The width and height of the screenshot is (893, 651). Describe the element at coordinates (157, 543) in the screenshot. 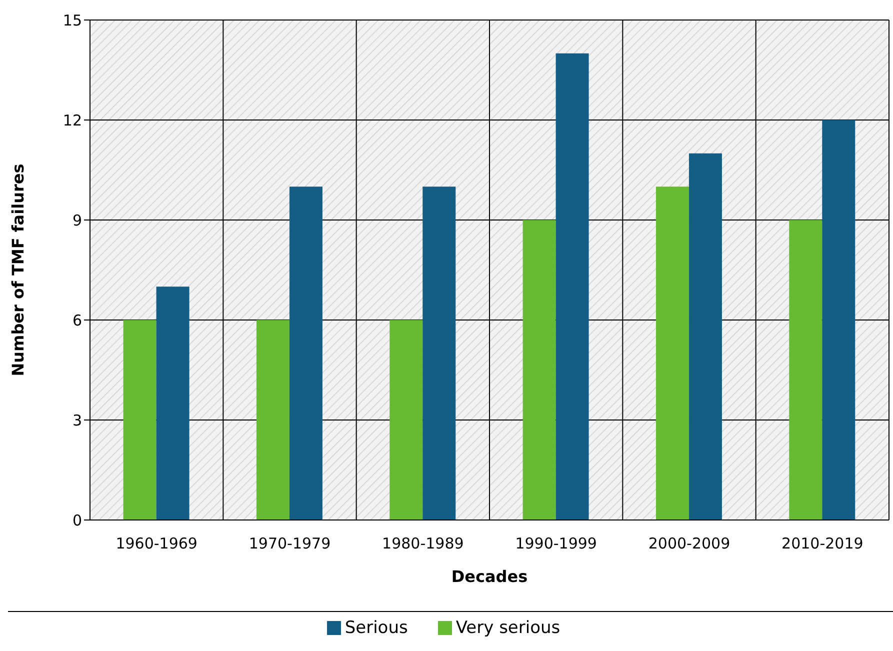

I see `x-tick-label: 1960-1969` at that location.